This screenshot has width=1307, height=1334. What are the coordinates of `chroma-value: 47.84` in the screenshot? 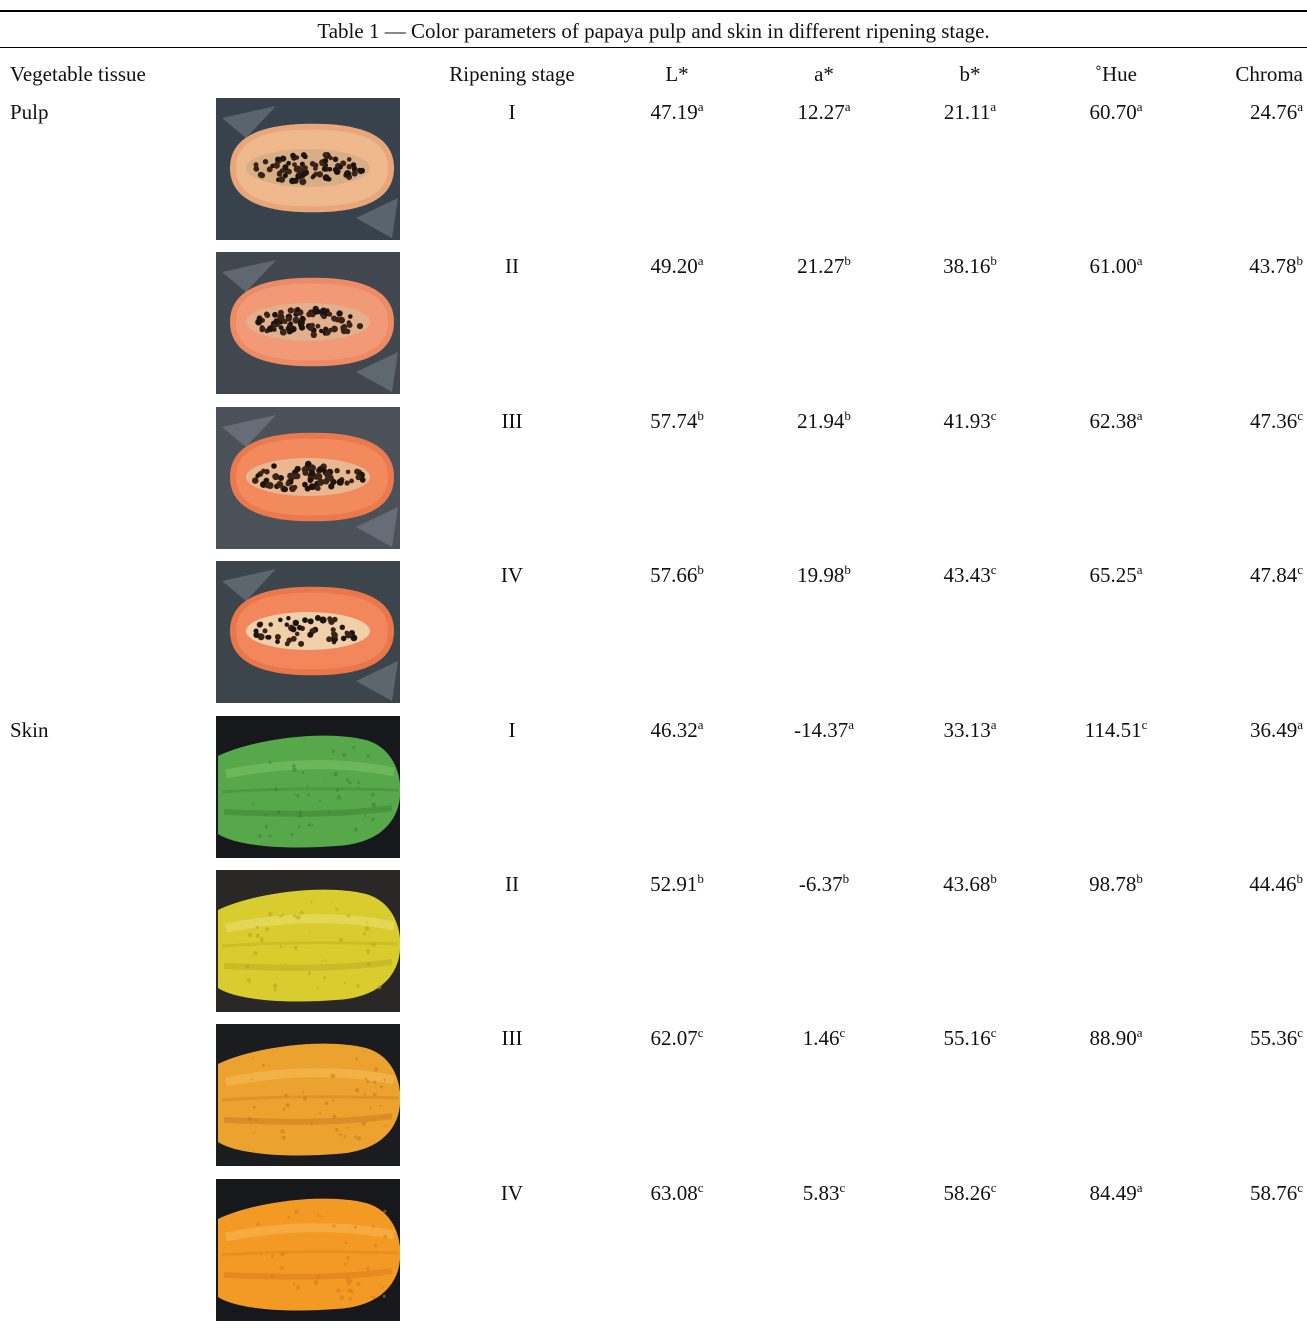 It's located at (1273, 575).